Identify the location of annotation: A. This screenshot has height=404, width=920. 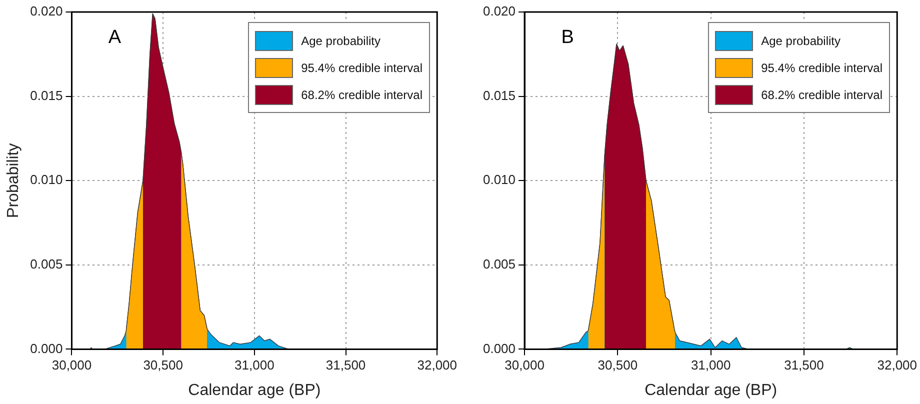
(115, 37).